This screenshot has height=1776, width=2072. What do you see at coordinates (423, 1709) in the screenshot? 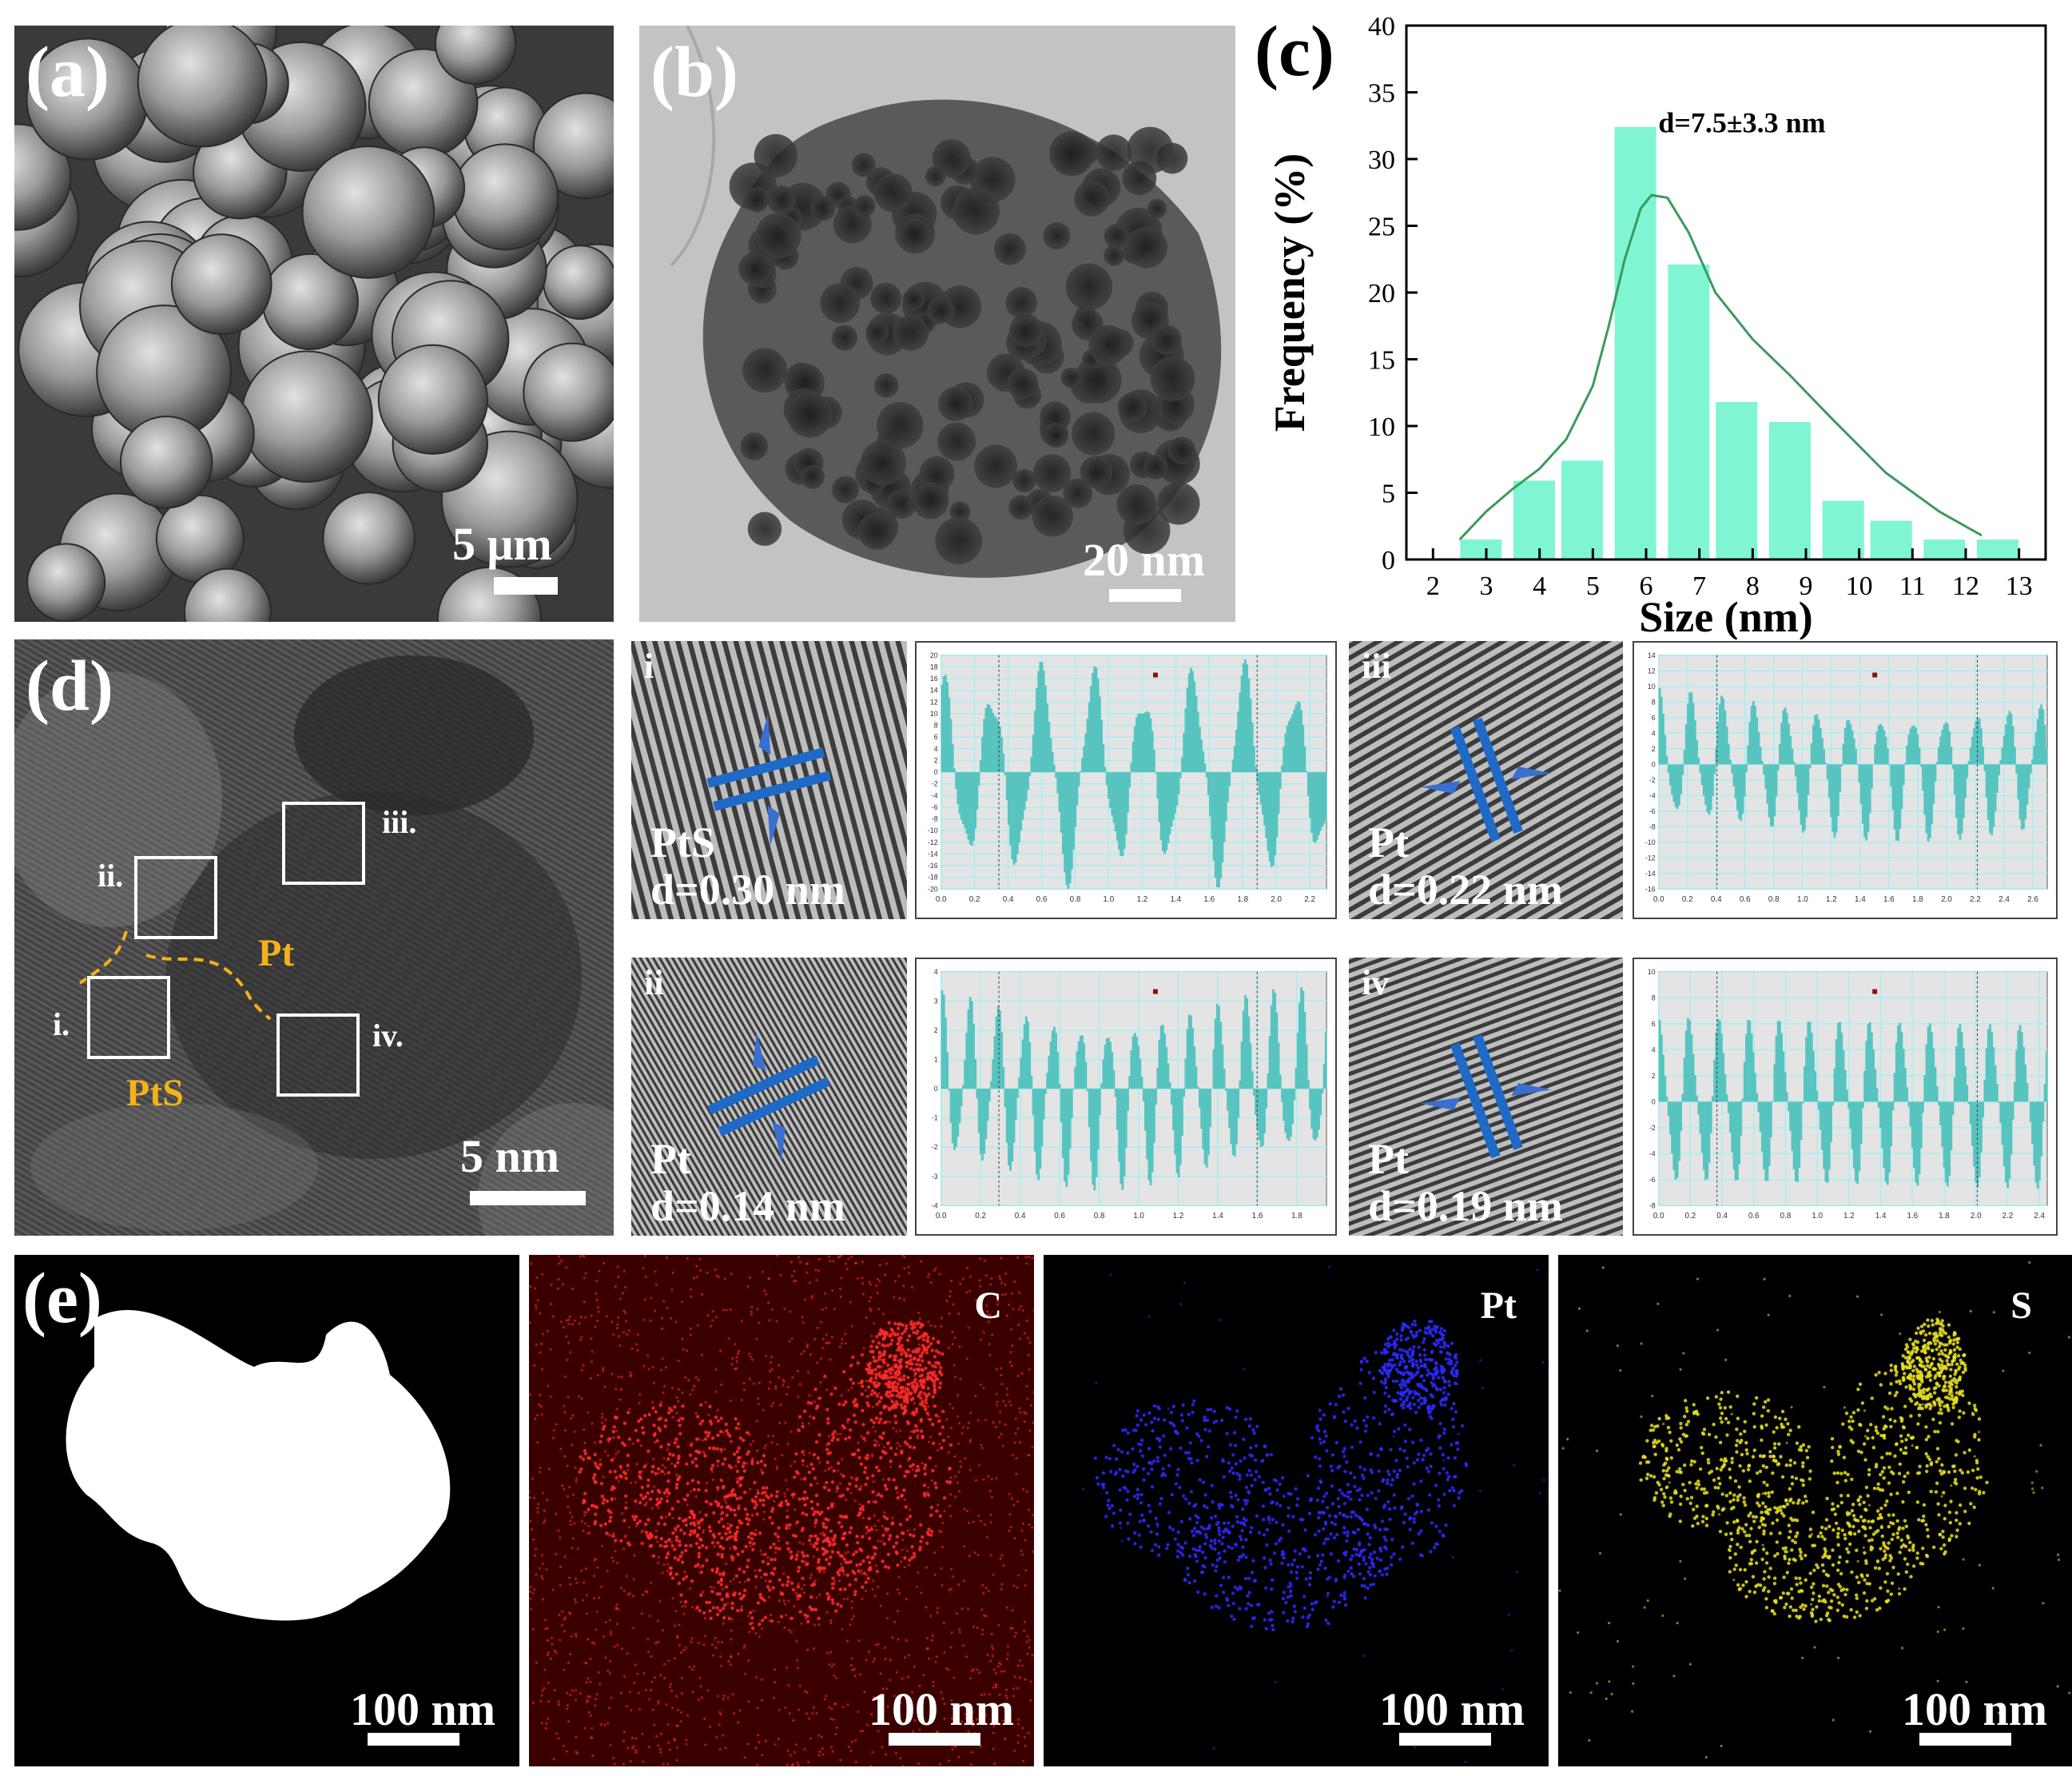
I see `panel-e-scale-text-1: 100 nm` at bounding box center [423, 1709].